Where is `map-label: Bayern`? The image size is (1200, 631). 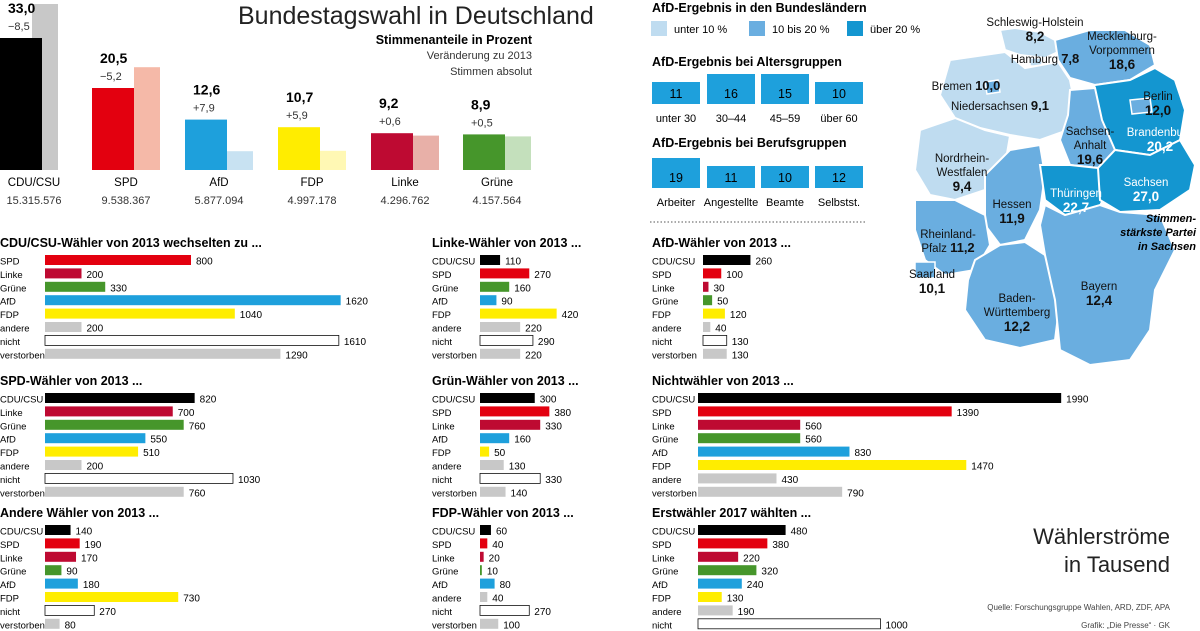 map-label: Bayern is located at coordinates (1099, 287).